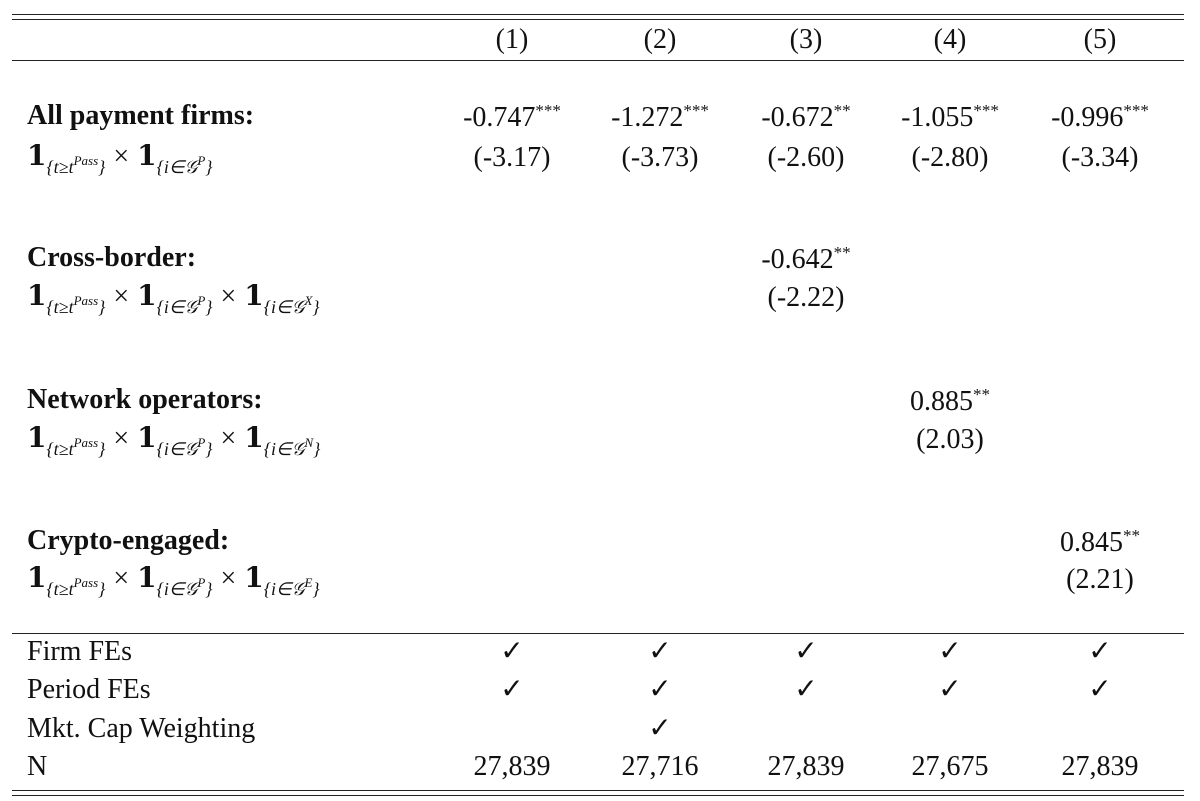 Image resolution: width=1200 pixels, height=801 pixels. I want to click on coefficient: -0.996***, so click(1100, 117).